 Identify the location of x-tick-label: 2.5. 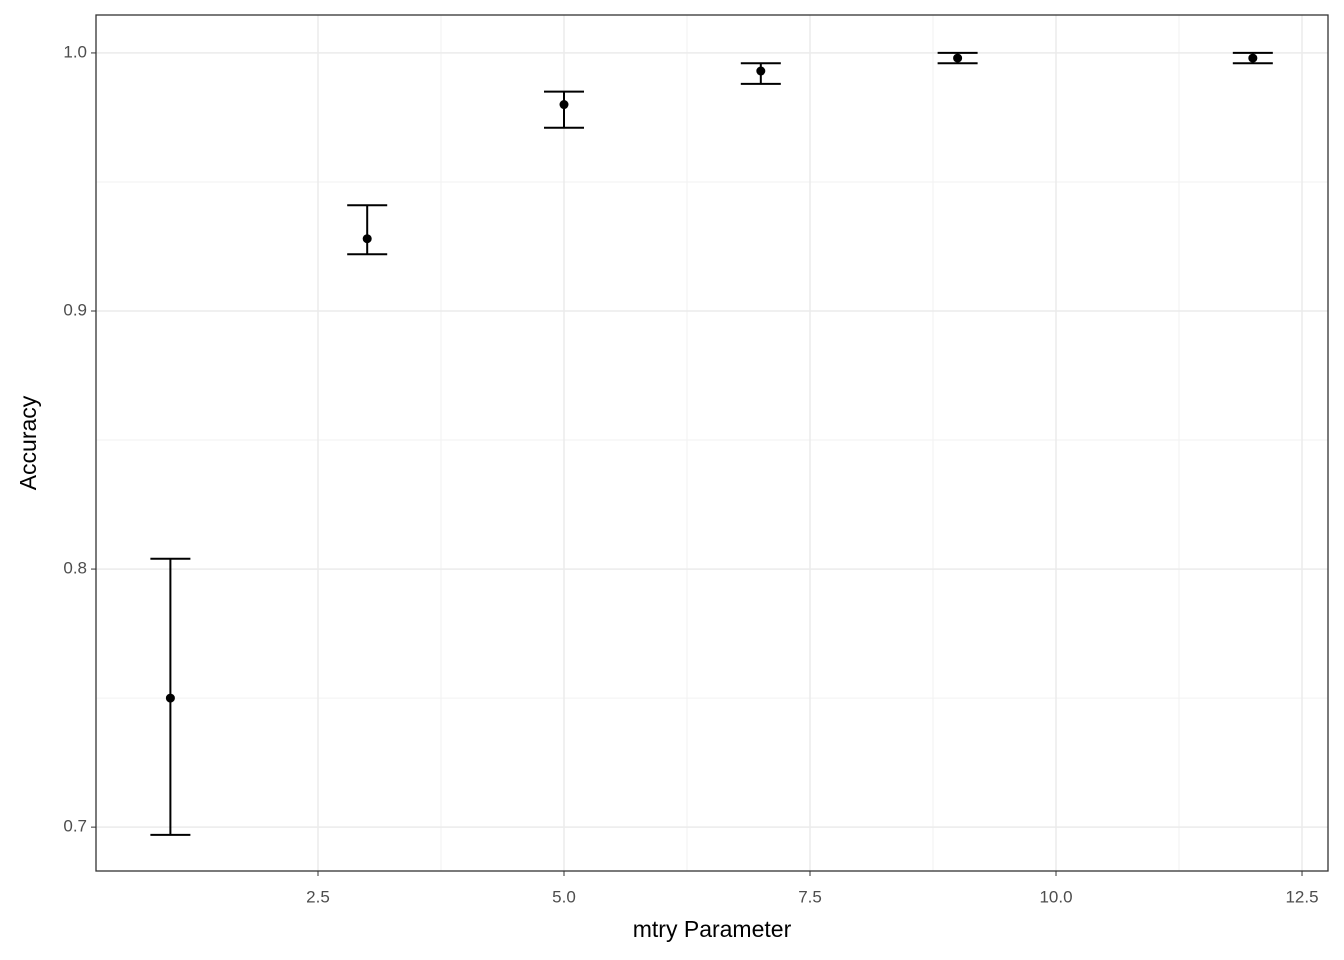
(318, 896).